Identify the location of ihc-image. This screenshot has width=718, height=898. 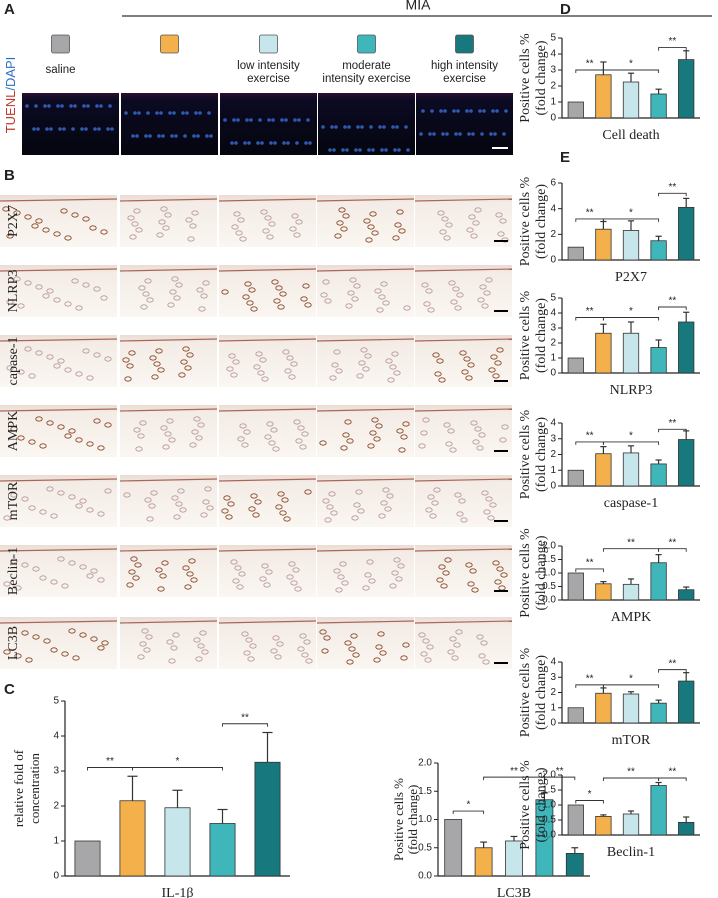
(58, 221).